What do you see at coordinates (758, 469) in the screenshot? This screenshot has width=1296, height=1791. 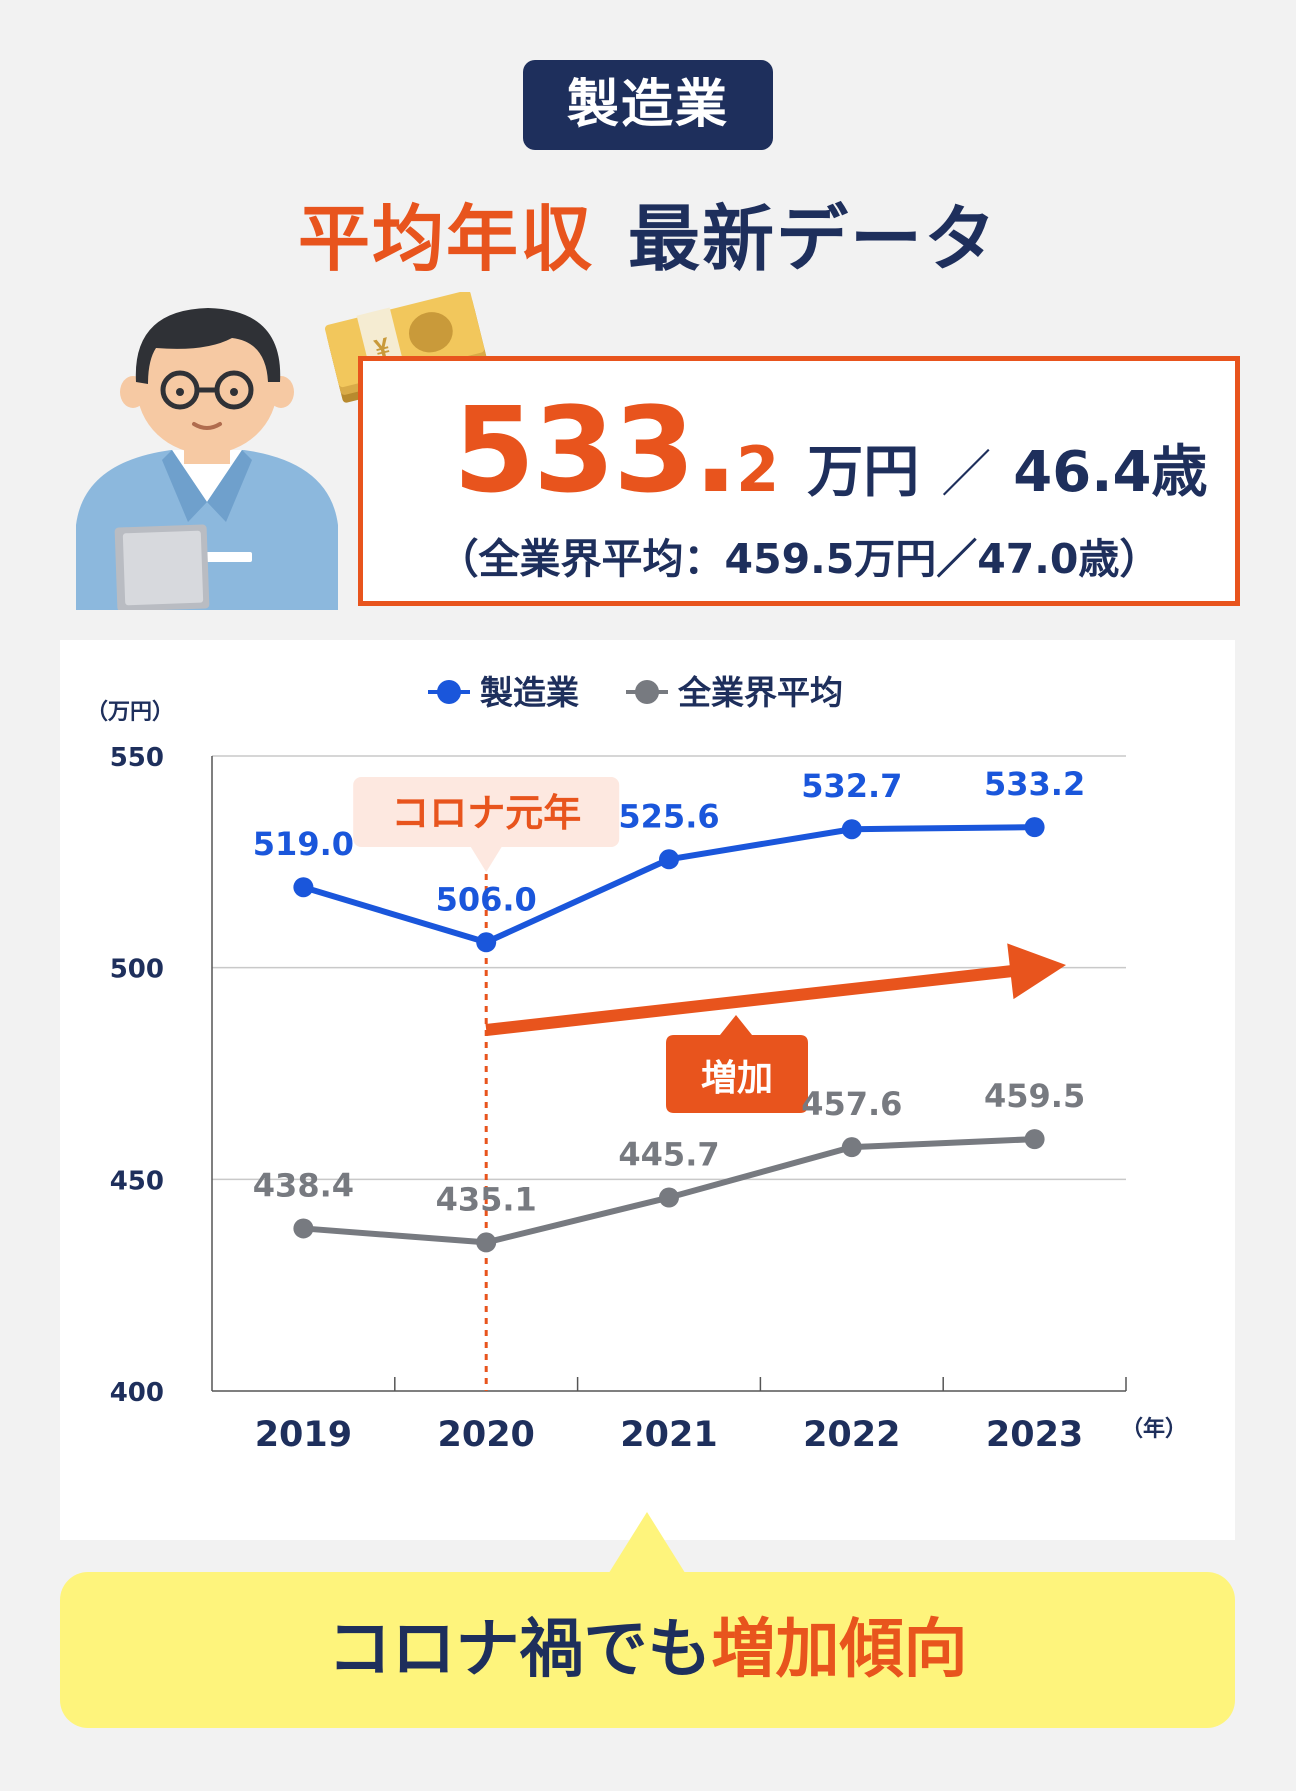 I see `salary-decimal: 2` at bounding box center [758, 469].